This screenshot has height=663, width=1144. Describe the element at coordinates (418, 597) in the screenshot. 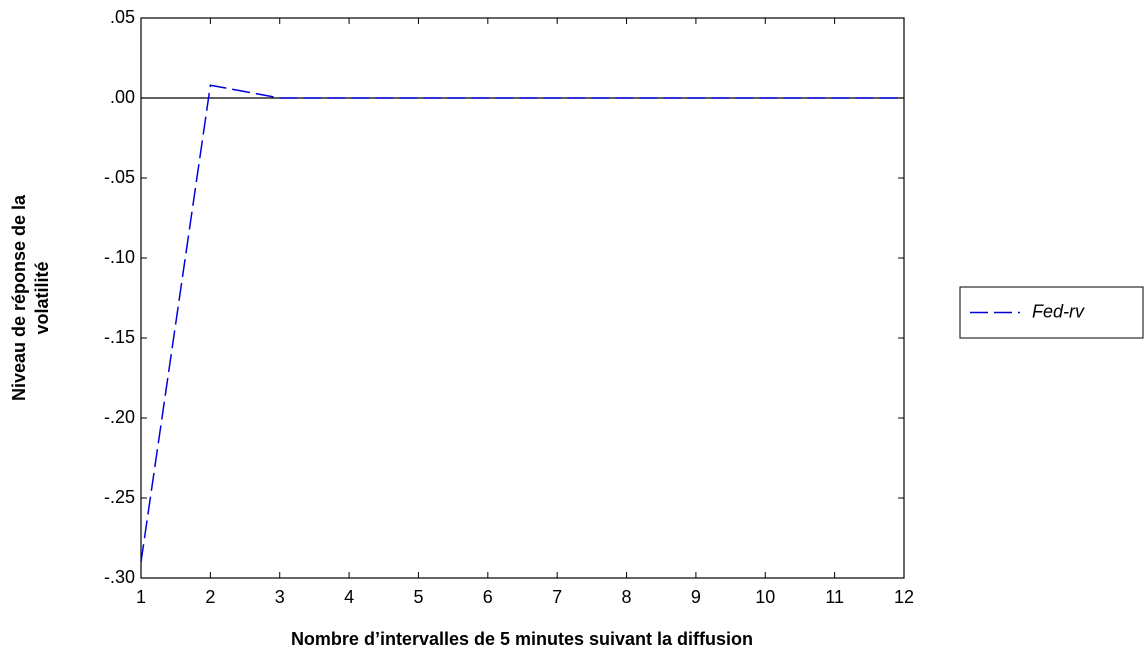

I see `x-tick-label: 5` at that location.